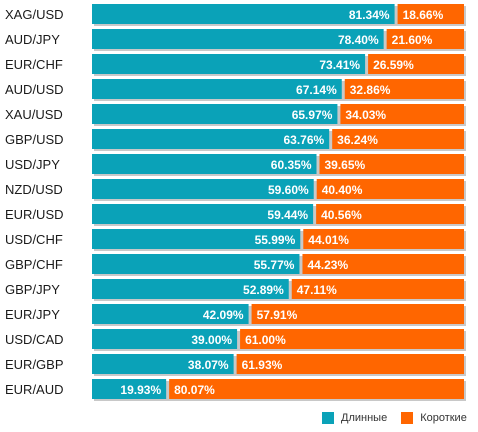 Image resolution: width=478 pixels, height=432 pixels. I want to click on value-label-long: 59.44%, so click(287, 215).